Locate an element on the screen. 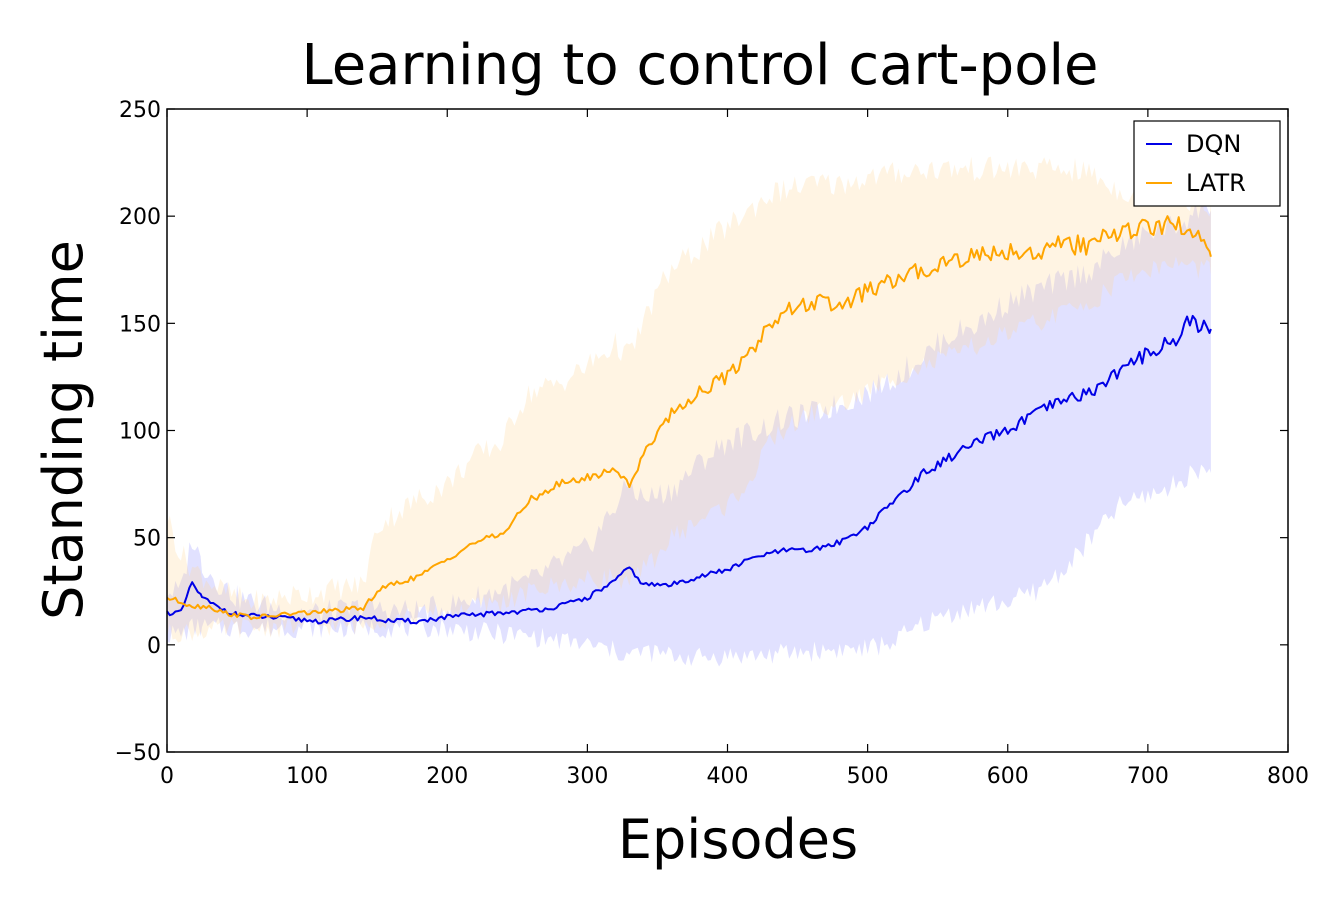 The image size is (1324, 916). x-tick-label: 200 is located at coordinates (447, 776).